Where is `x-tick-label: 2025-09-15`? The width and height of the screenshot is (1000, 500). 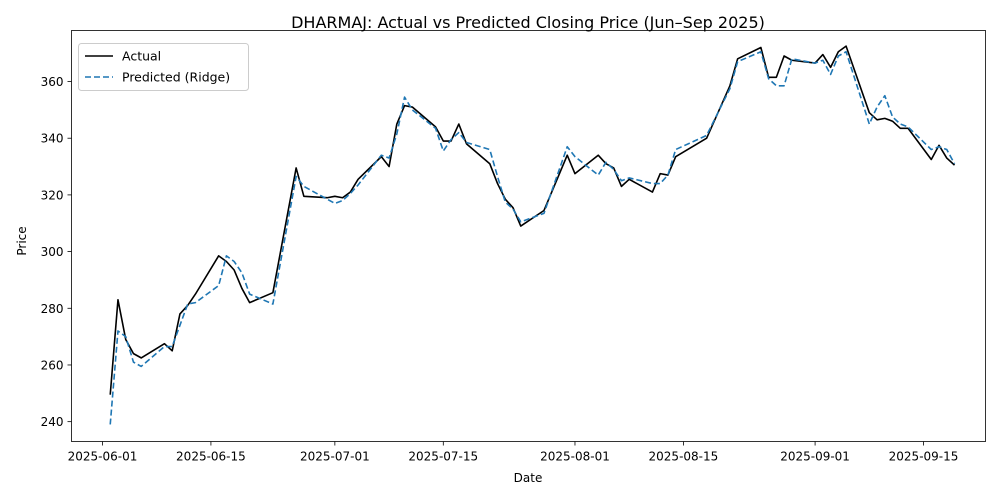 x-tick-label: 2025-09-15 is located at coordinates (924, 457).